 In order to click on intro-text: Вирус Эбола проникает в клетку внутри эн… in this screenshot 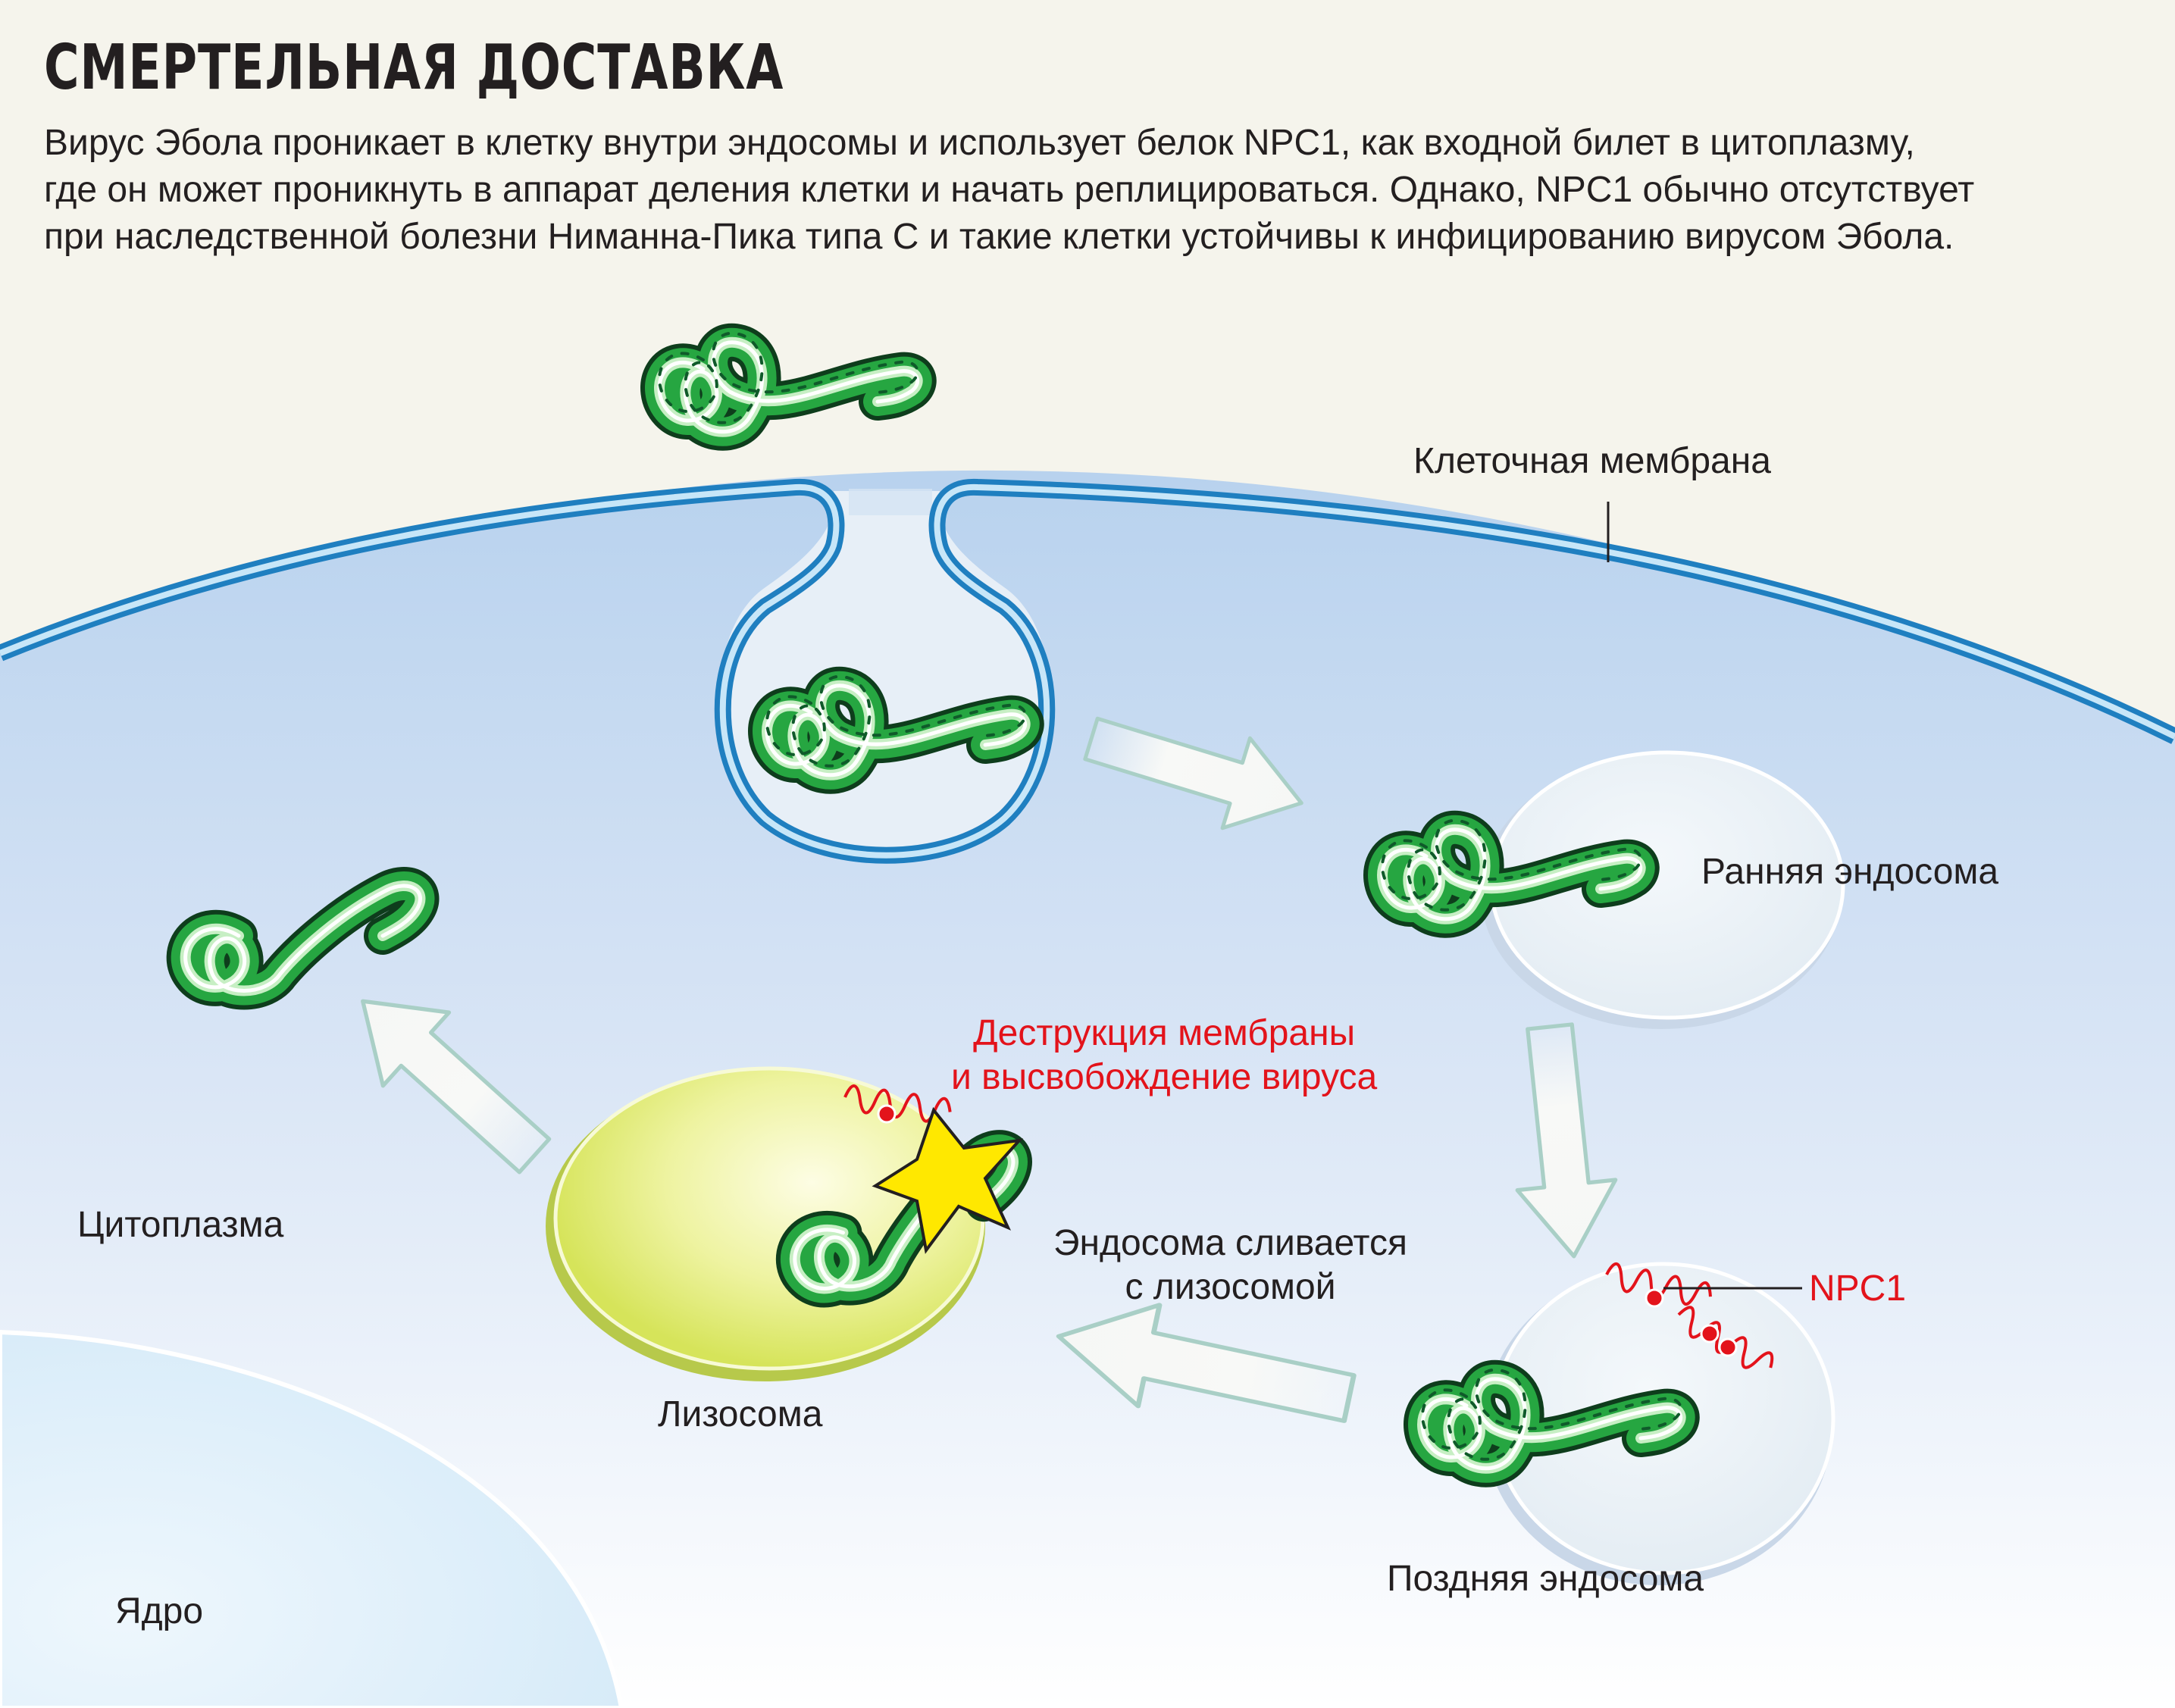, I will do `click(1090, 190)`.